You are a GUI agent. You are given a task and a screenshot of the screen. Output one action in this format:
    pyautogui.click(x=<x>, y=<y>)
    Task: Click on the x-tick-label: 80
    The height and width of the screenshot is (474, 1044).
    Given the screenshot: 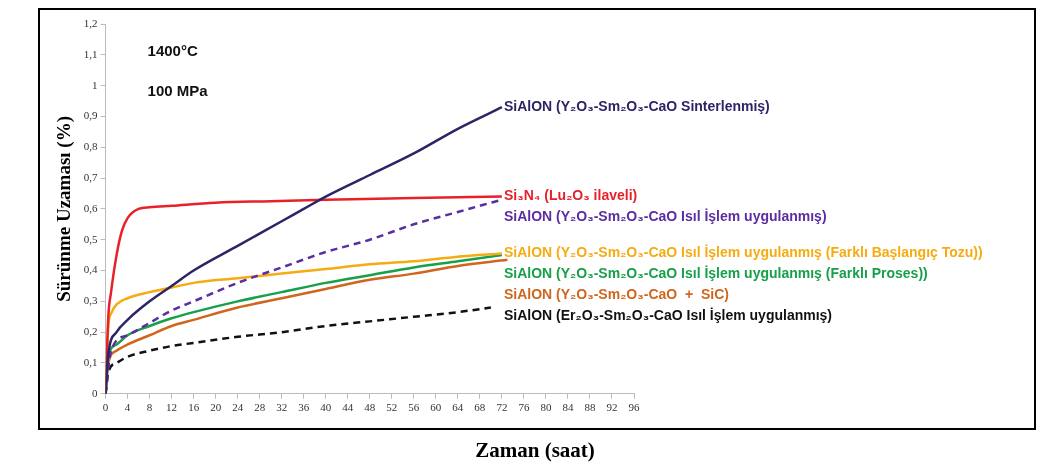 What is the action you would take?
    pyautogui.click(x=546, y=407)
    